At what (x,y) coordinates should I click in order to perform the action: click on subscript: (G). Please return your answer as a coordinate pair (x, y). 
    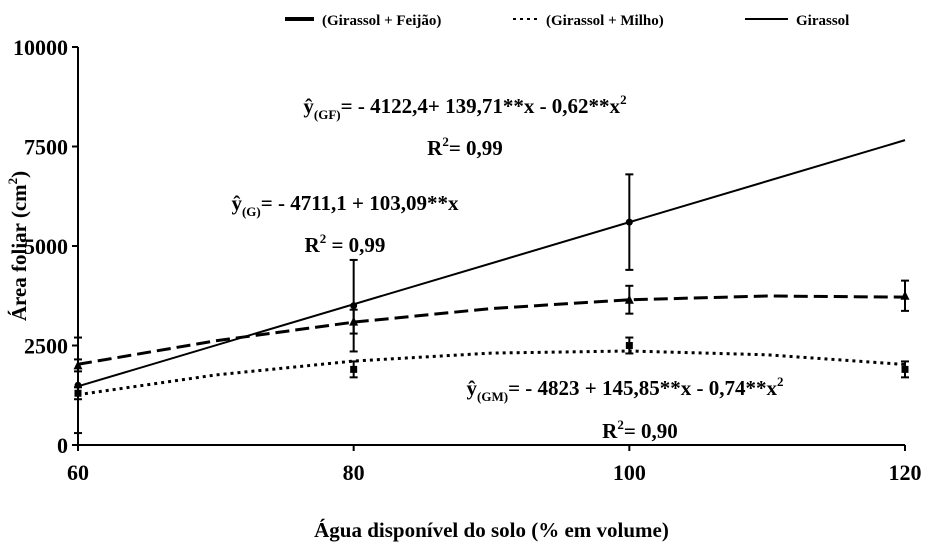
    Looking at the image, I should click on (251, 211).